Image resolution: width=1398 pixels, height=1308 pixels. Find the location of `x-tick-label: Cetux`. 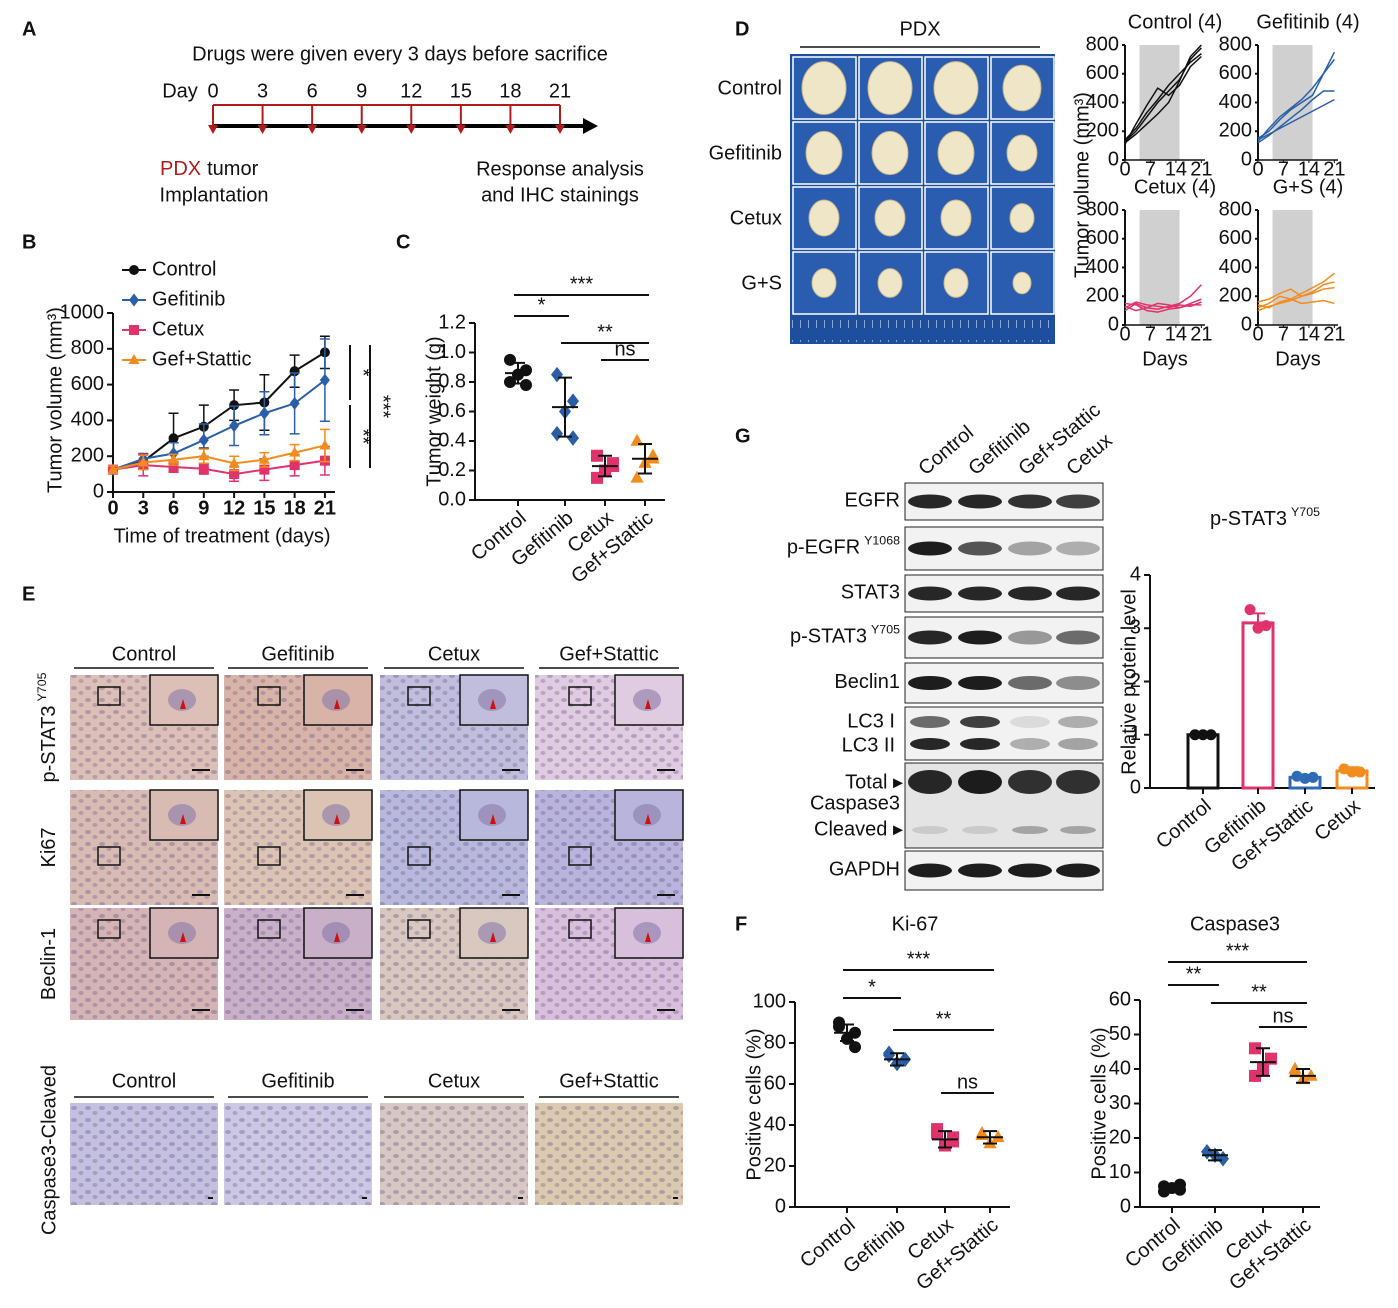

x-tick-label: Cetux is located at coordinates (1337, 820).